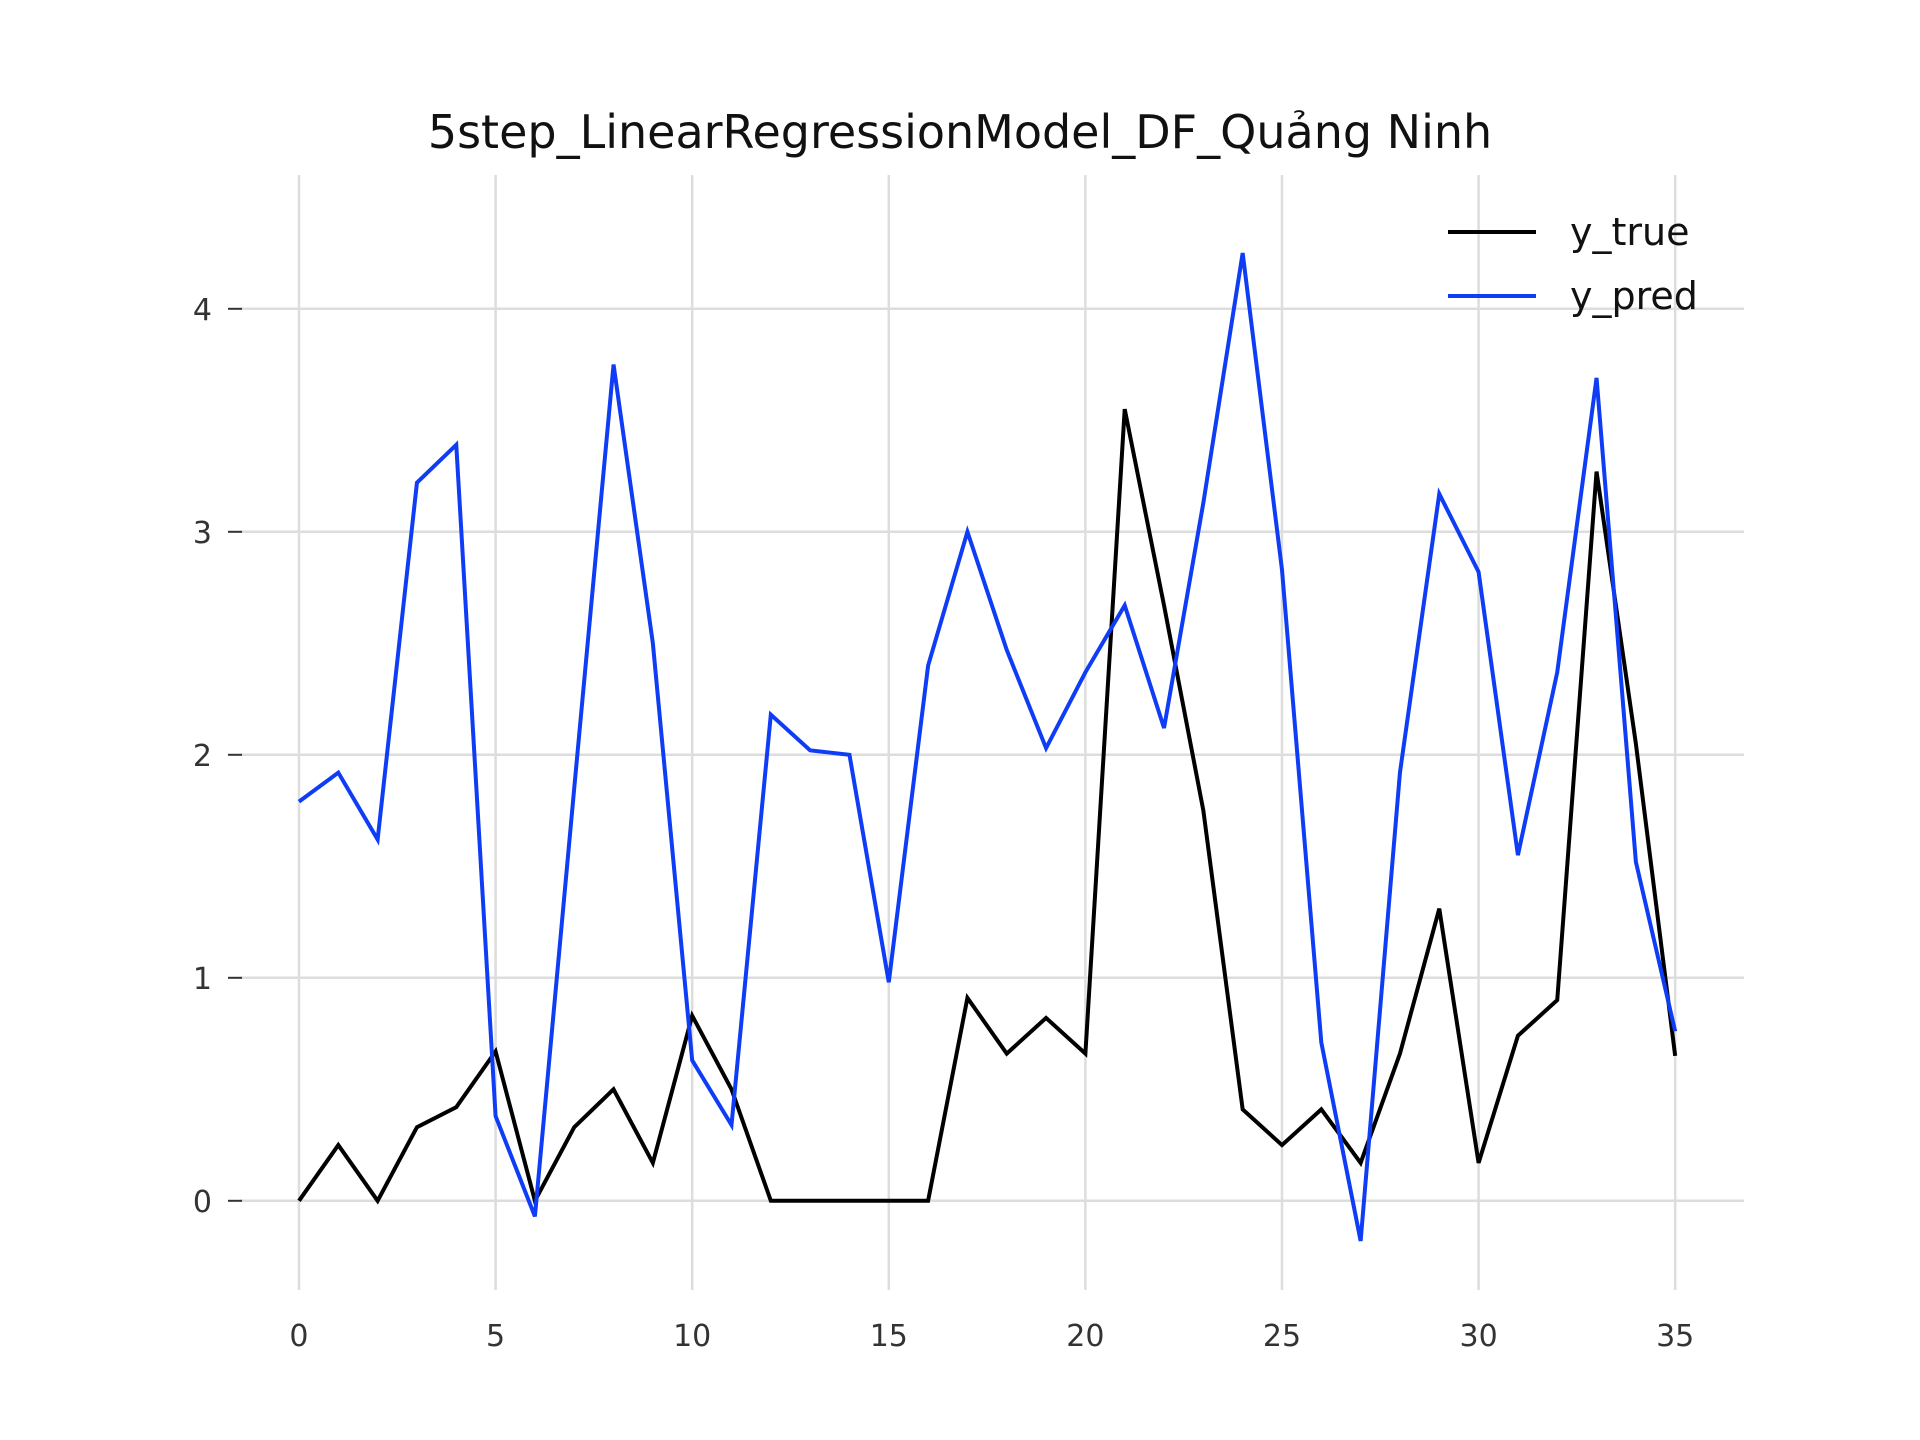 The height and width of the screenshot is (1440, 1920). Describe the element at coordinates (202, 533) in the screenshot. I see `y-tick-label: 3` at that location.